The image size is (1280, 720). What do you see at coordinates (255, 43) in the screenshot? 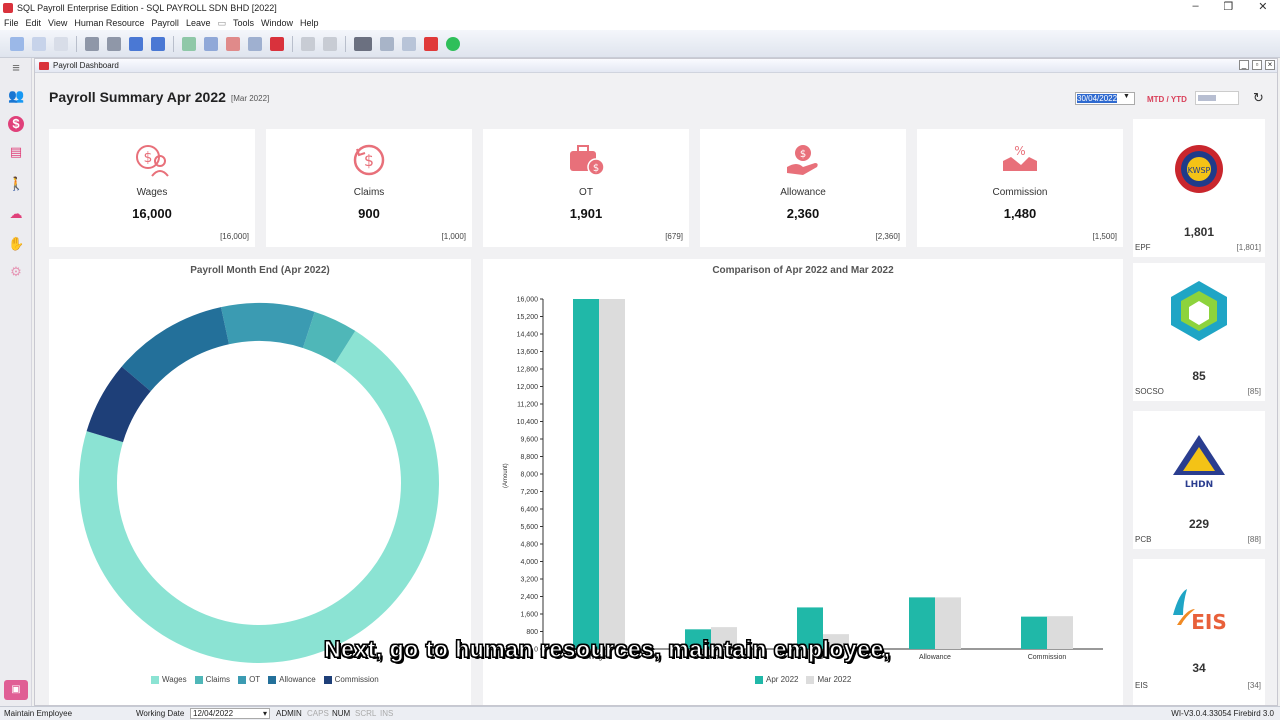
I see `save-icon` at bounding box center [255, 43].